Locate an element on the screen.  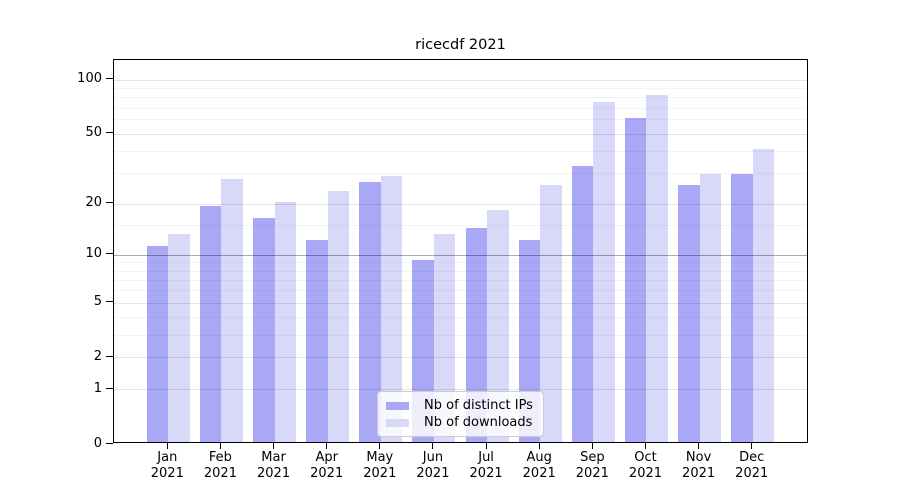
bar-downloads-mar is located at coordinates (285, 321).